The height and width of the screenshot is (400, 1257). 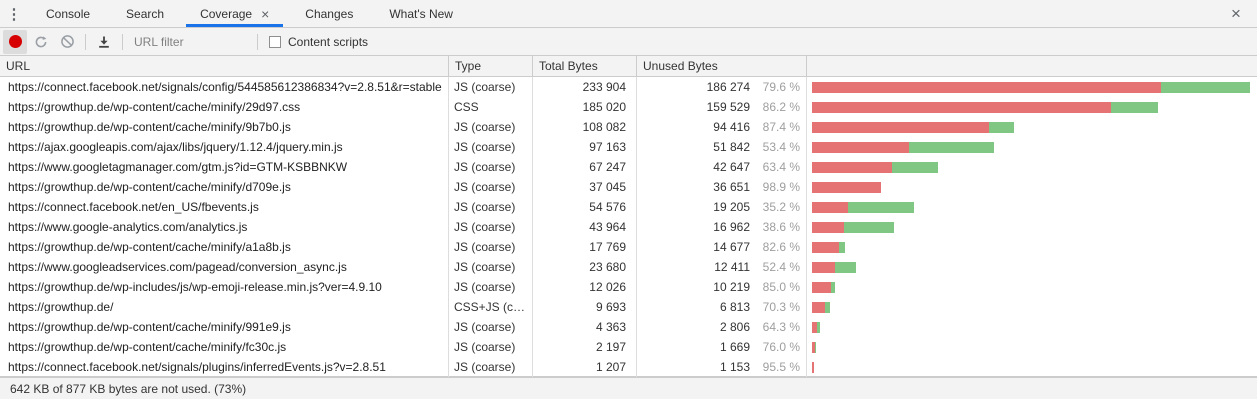 I want to click on tab-console: Console, so click(x=68, y=13).